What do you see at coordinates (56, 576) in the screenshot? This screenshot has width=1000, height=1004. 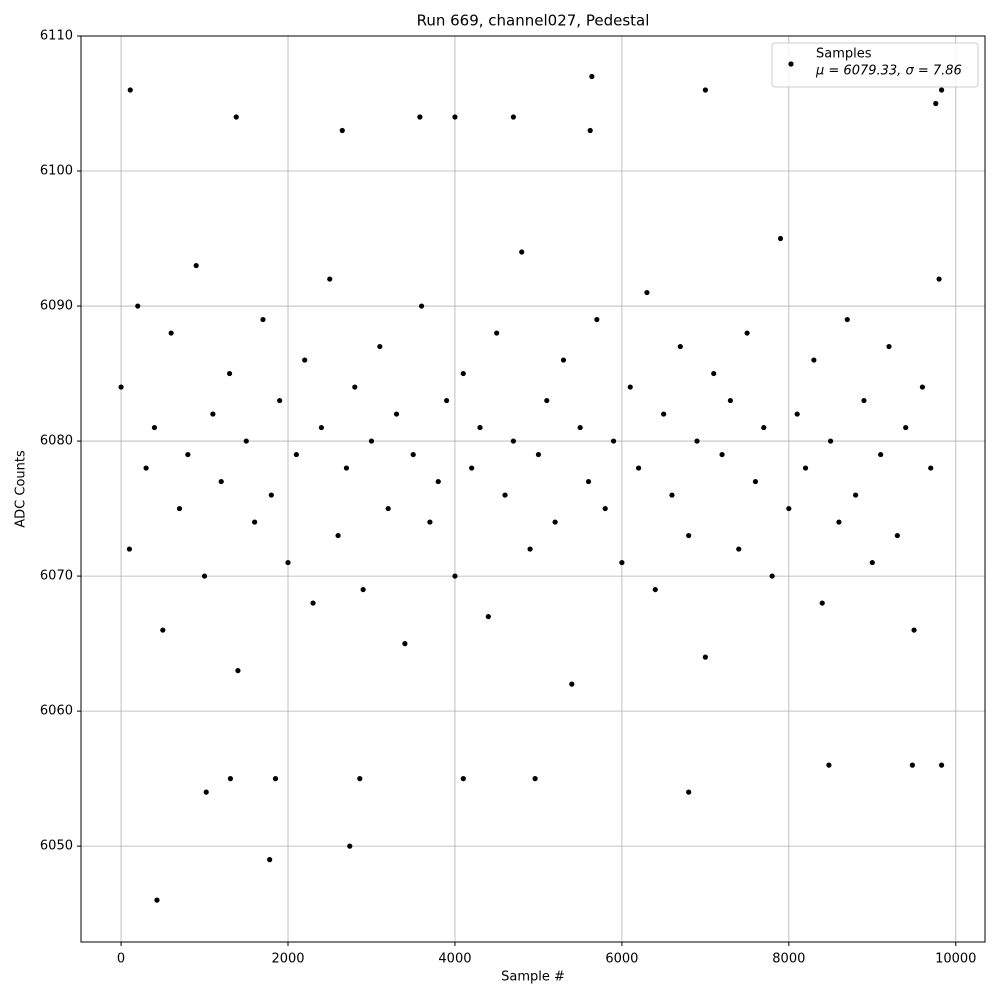 I see `y-tick-label: 6070` at bounding box center [56, 576].